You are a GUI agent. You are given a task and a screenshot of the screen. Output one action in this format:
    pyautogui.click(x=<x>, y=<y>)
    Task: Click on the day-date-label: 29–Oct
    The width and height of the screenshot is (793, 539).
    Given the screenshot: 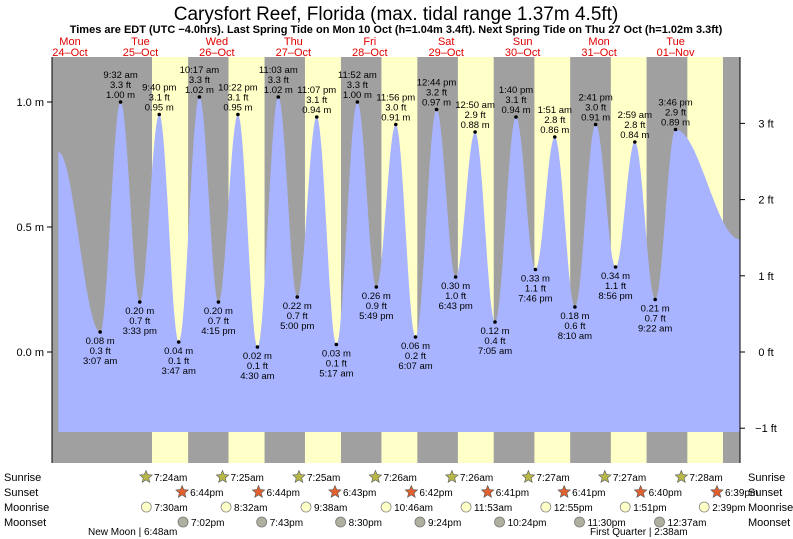 What is the action you would take?
    pyautogui.click(x=445, y=53)
    